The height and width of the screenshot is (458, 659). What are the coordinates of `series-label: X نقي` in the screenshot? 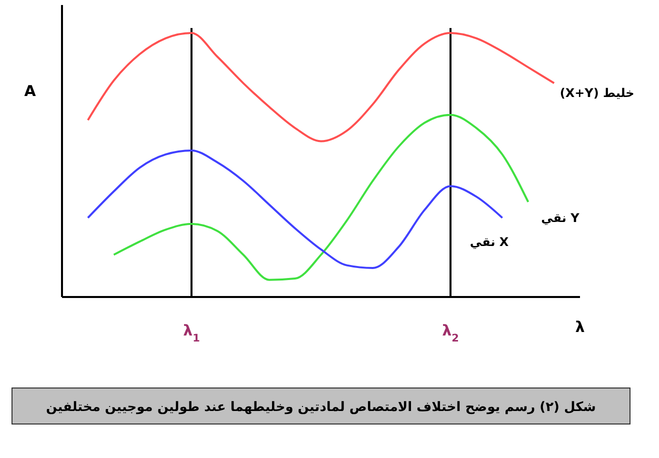 It's located at (490, 241).